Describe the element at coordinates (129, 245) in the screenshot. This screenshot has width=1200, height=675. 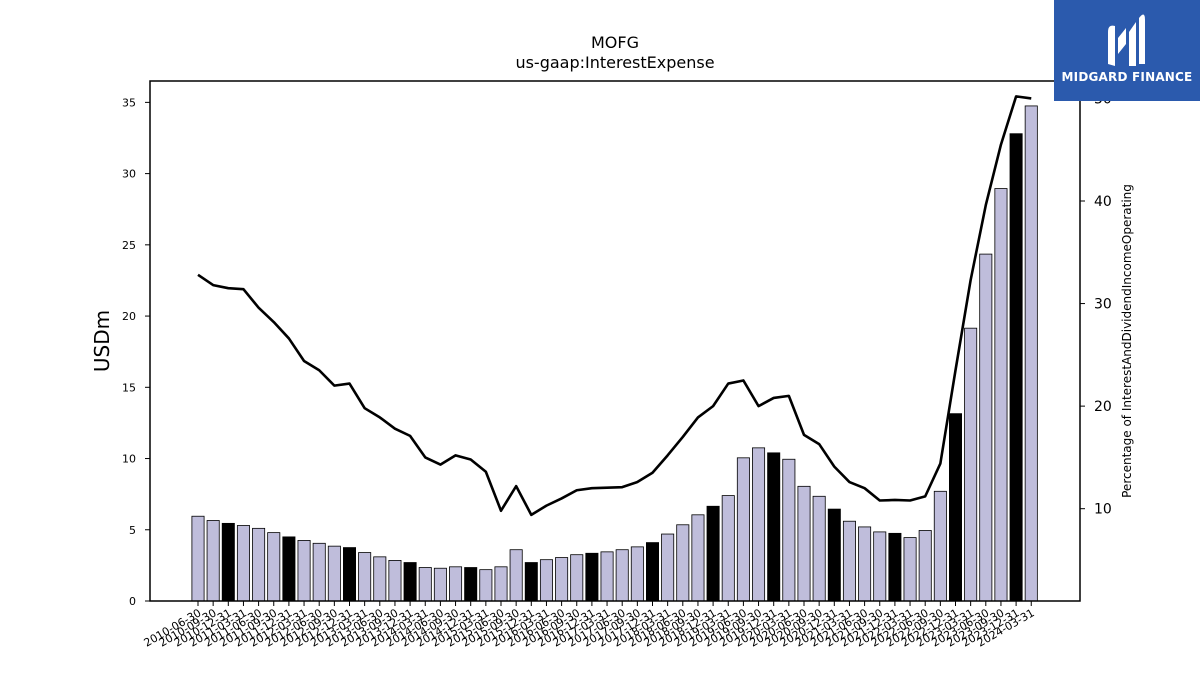
I see `y-tick-label: 25` at that location.